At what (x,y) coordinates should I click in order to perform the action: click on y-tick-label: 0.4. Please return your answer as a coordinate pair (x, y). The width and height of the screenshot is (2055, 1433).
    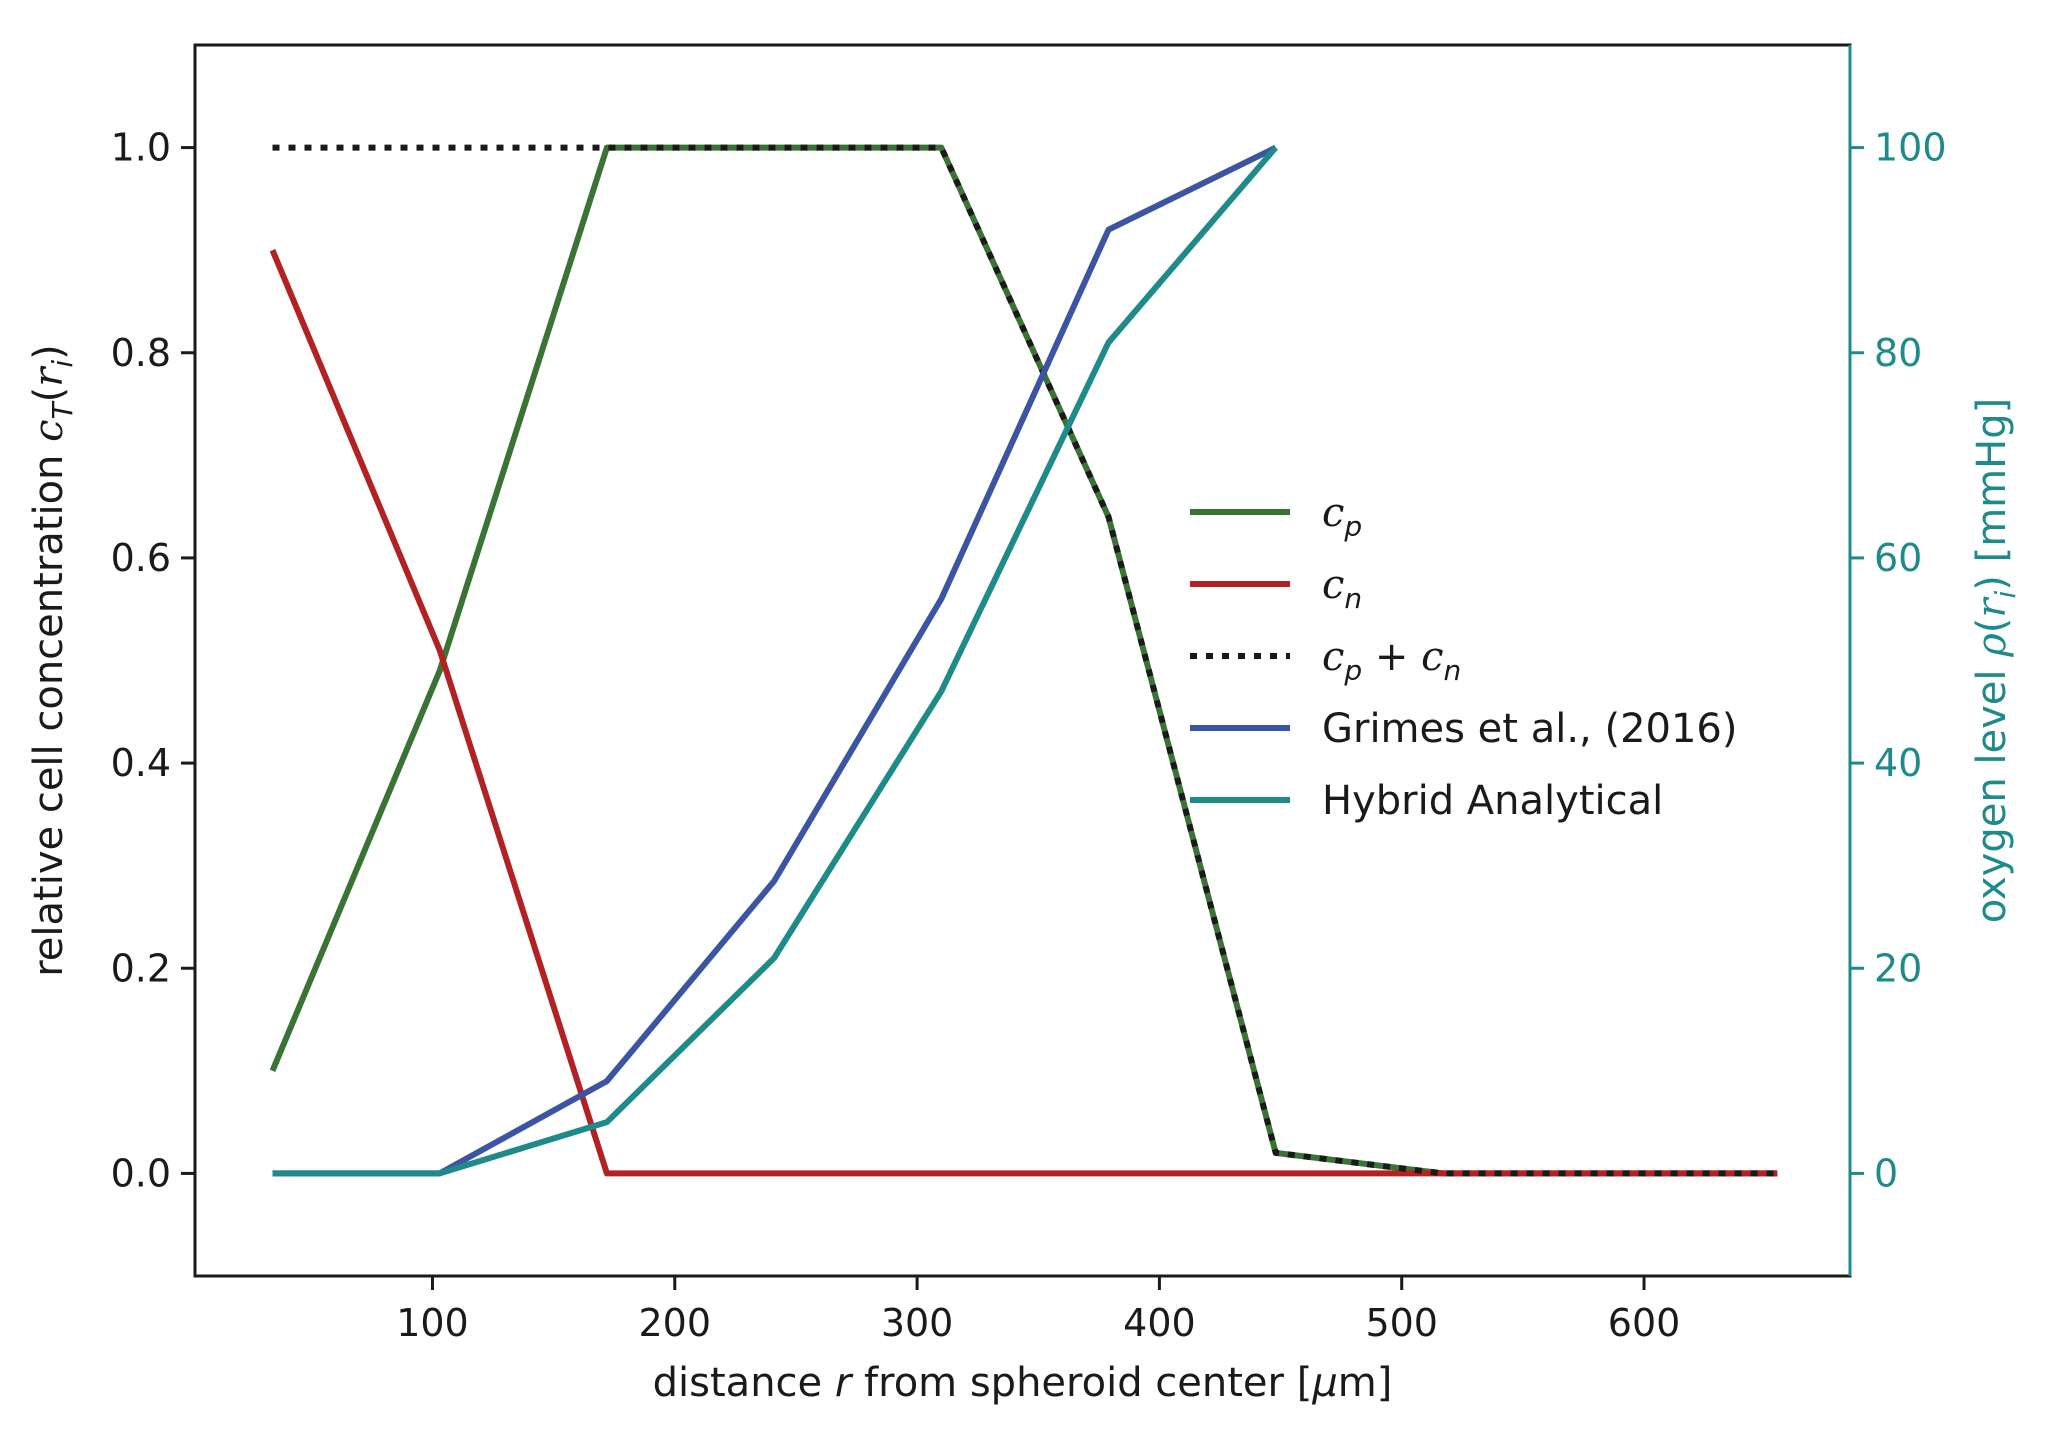
    Looking at the image, I should click on (141, 763).